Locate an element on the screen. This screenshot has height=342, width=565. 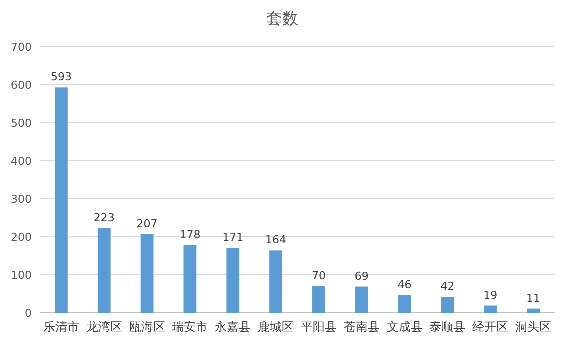
data-label: 207 is located at coordinates (147, 223).